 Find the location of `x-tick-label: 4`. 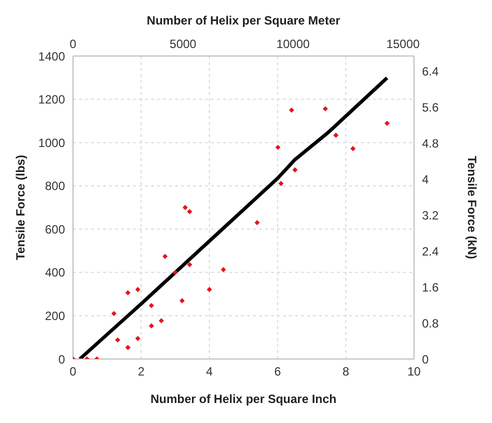

x-tick-label: 4 is located at coordinates (210, 371).